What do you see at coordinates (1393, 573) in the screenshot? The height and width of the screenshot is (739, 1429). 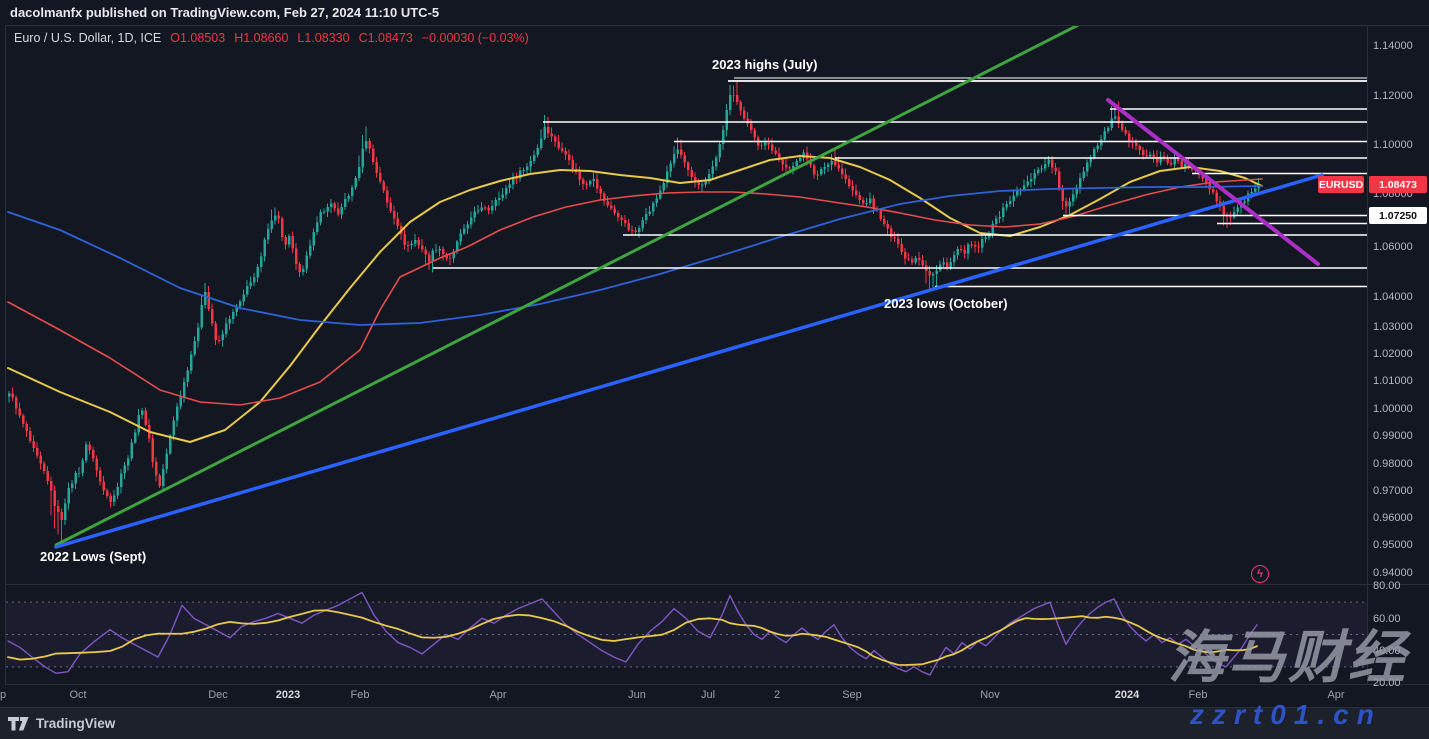 I see `price-tick-label: 0.94000` at bounding box center [1393, 573].